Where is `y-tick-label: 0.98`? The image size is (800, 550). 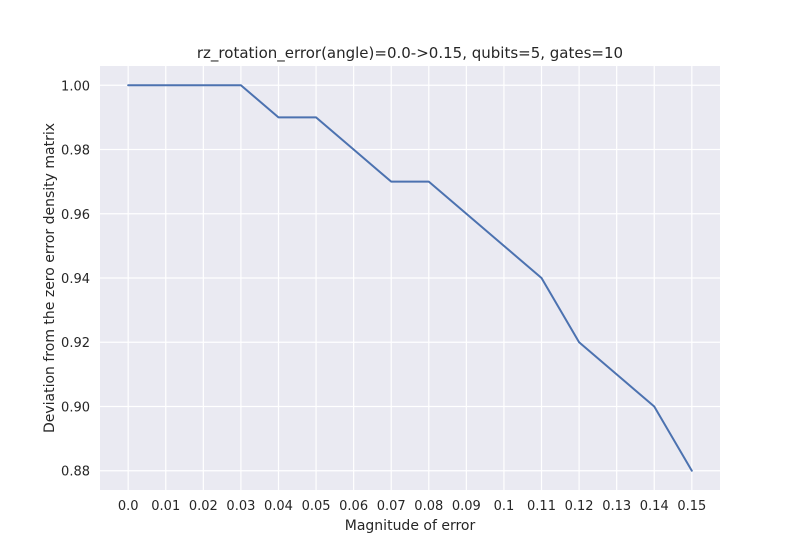
y-tick-label: 0.98 is located at coordinates (75, 151).